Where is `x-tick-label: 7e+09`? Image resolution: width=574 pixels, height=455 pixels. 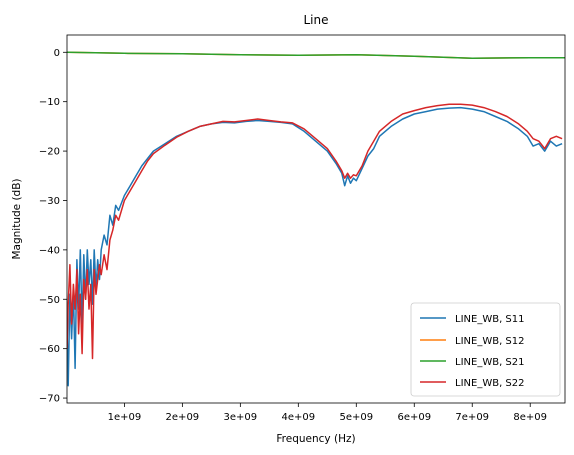
x-tick-label: 7e+09 is located at coordinates (472, 417).